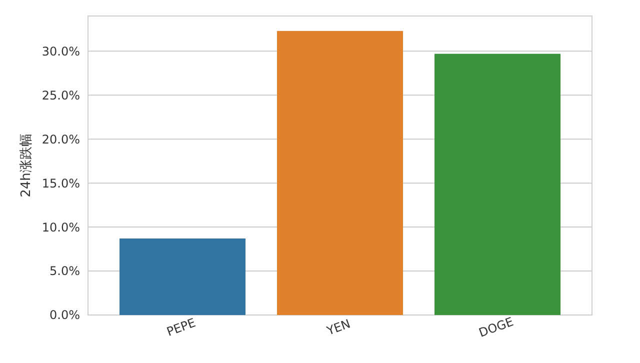 This screenshot has height=363, width=640. What do you see at coordinates (181, 327) in the screenshot?
I see `x-tick-label: PEPE` at bounding box center [181, 327].